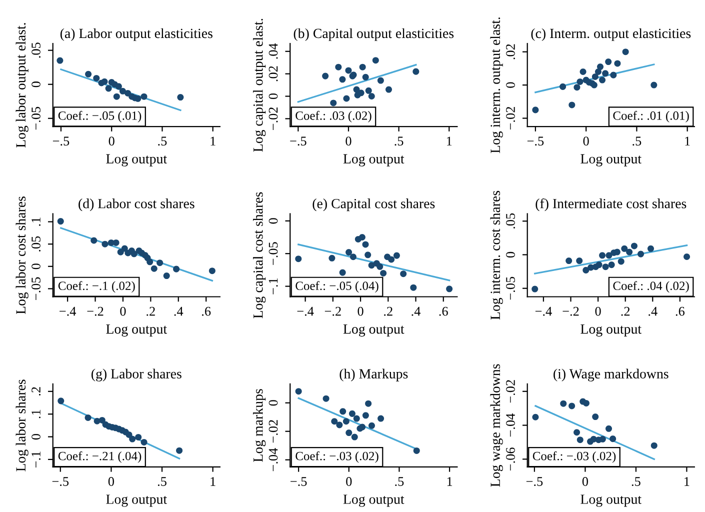 This screenshot has height=512, width=705. I want to click on annotation: Coef.: .03 (.02), so click(334, 116).